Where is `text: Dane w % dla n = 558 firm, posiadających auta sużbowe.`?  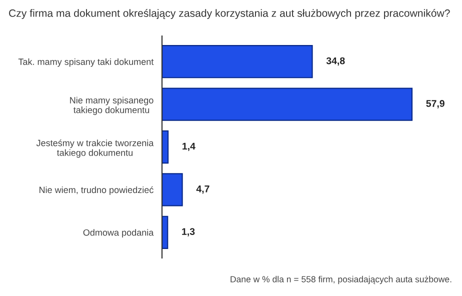
text: Dane w % dla n = 558 firm, posiadających auta sużbowe. is located at coordinates (341, 280).